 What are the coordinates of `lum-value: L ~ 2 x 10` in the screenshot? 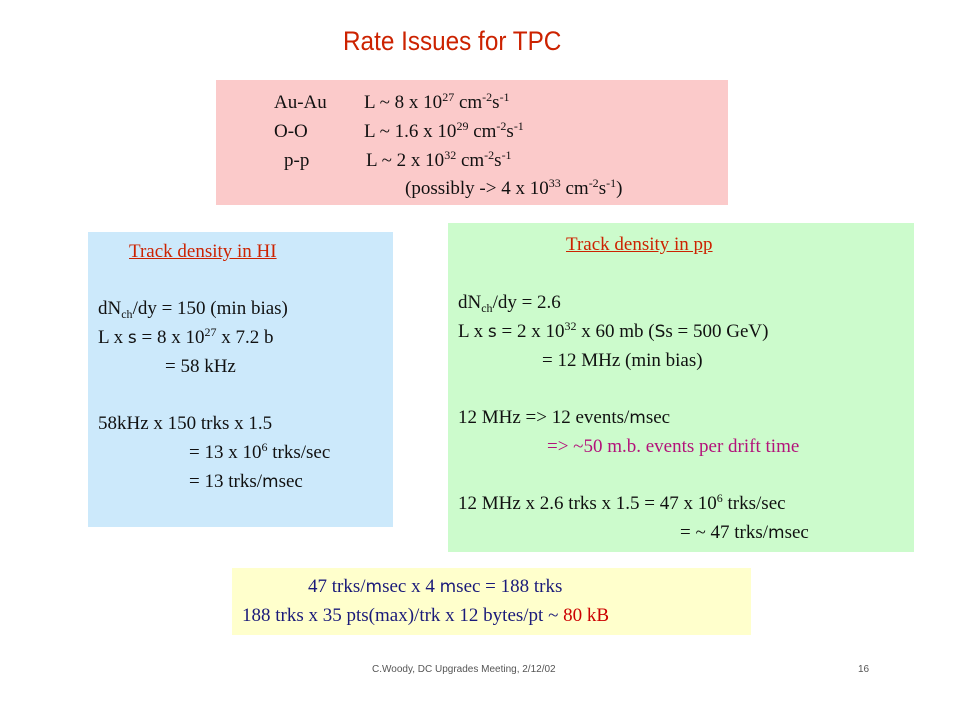 It's located at (405, 160).